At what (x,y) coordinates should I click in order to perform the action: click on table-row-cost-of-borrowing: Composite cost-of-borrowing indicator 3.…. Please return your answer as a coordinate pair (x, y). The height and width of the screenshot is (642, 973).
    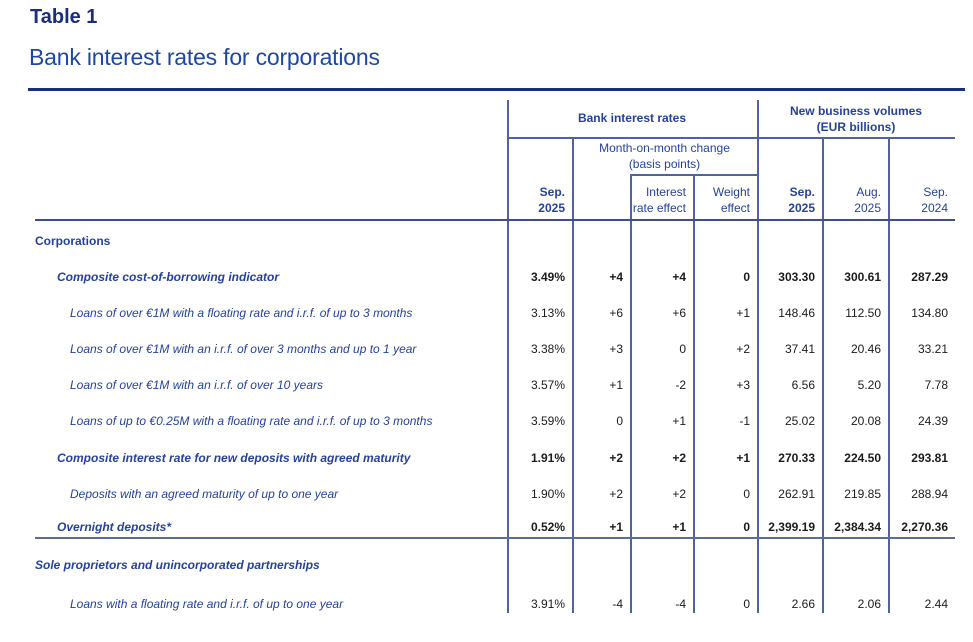
    Looking at the image, I should click on (495, 277).